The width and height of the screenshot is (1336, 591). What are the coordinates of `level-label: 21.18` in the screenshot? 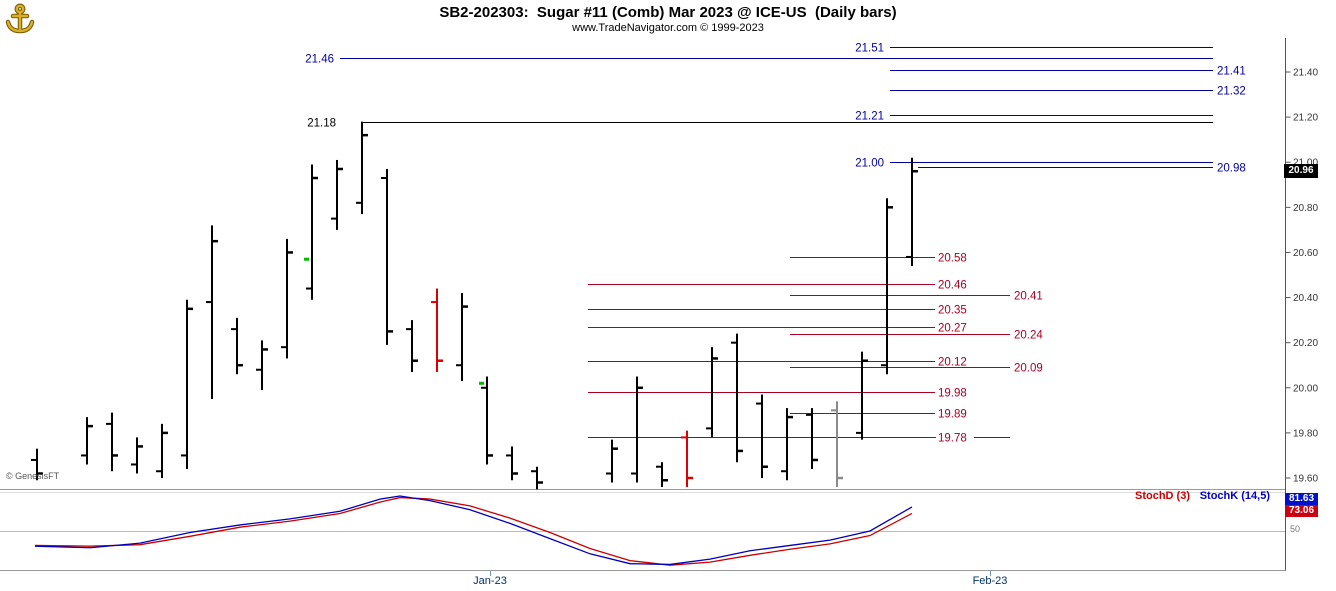 It's located at (321, 124).